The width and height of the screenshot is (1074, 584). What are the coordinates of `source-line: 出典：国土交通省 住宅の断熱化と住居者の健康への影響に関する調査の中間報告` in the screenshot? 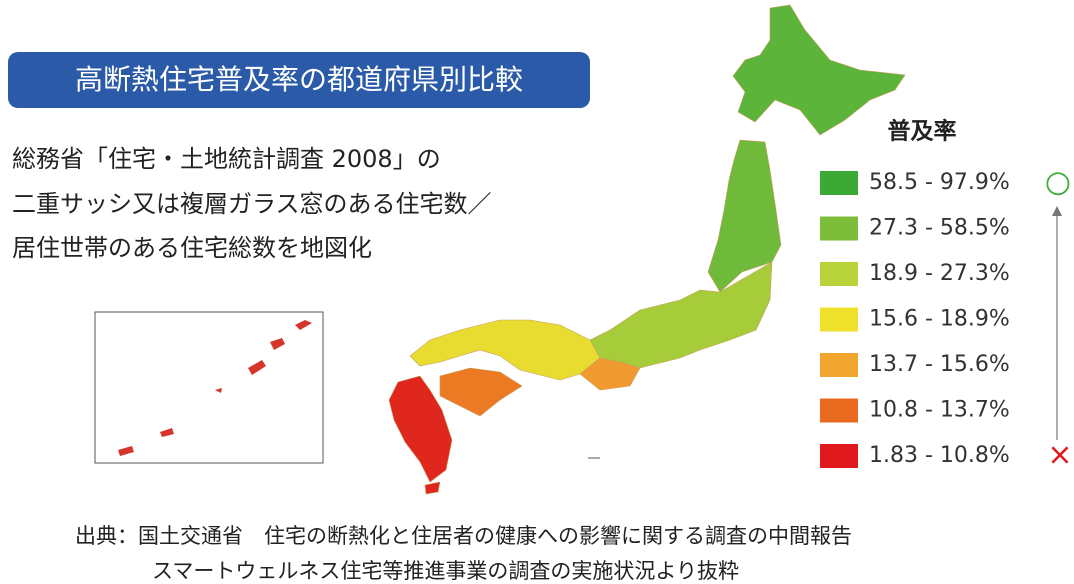 It's located at (463, 536).